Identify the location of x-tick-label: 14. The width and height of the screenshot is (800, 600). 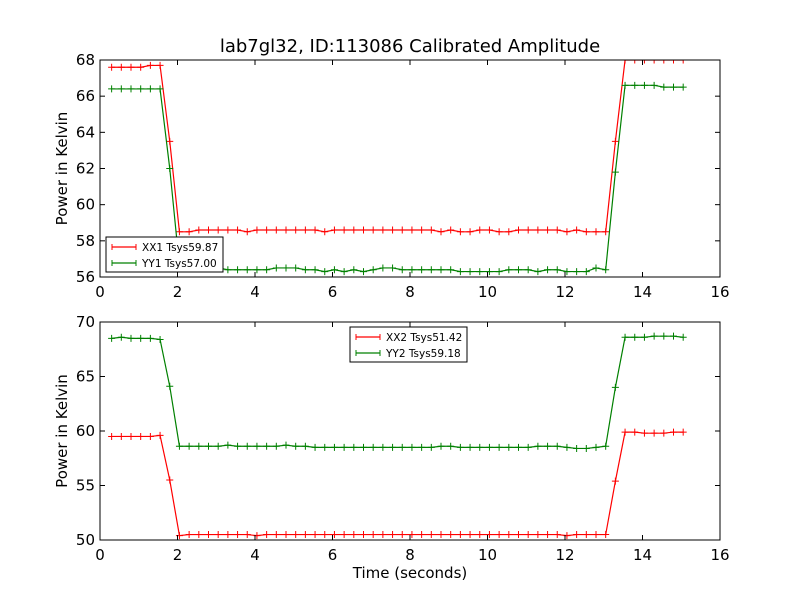
(642, 292).